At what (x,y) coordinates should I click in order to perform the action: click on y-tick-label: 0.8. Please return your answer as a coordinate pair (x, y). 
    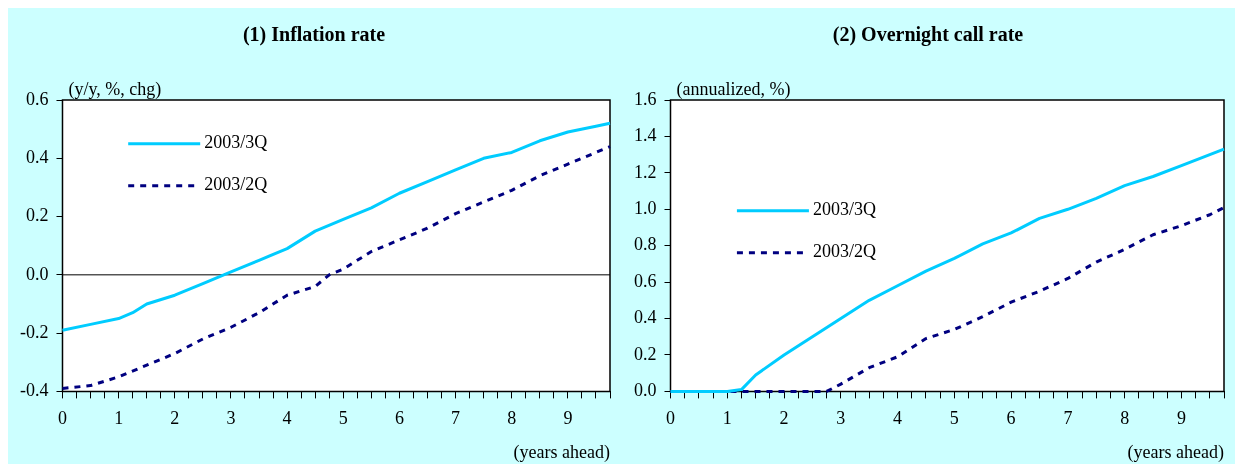
    Looking at the image, I should click on (645, 244).